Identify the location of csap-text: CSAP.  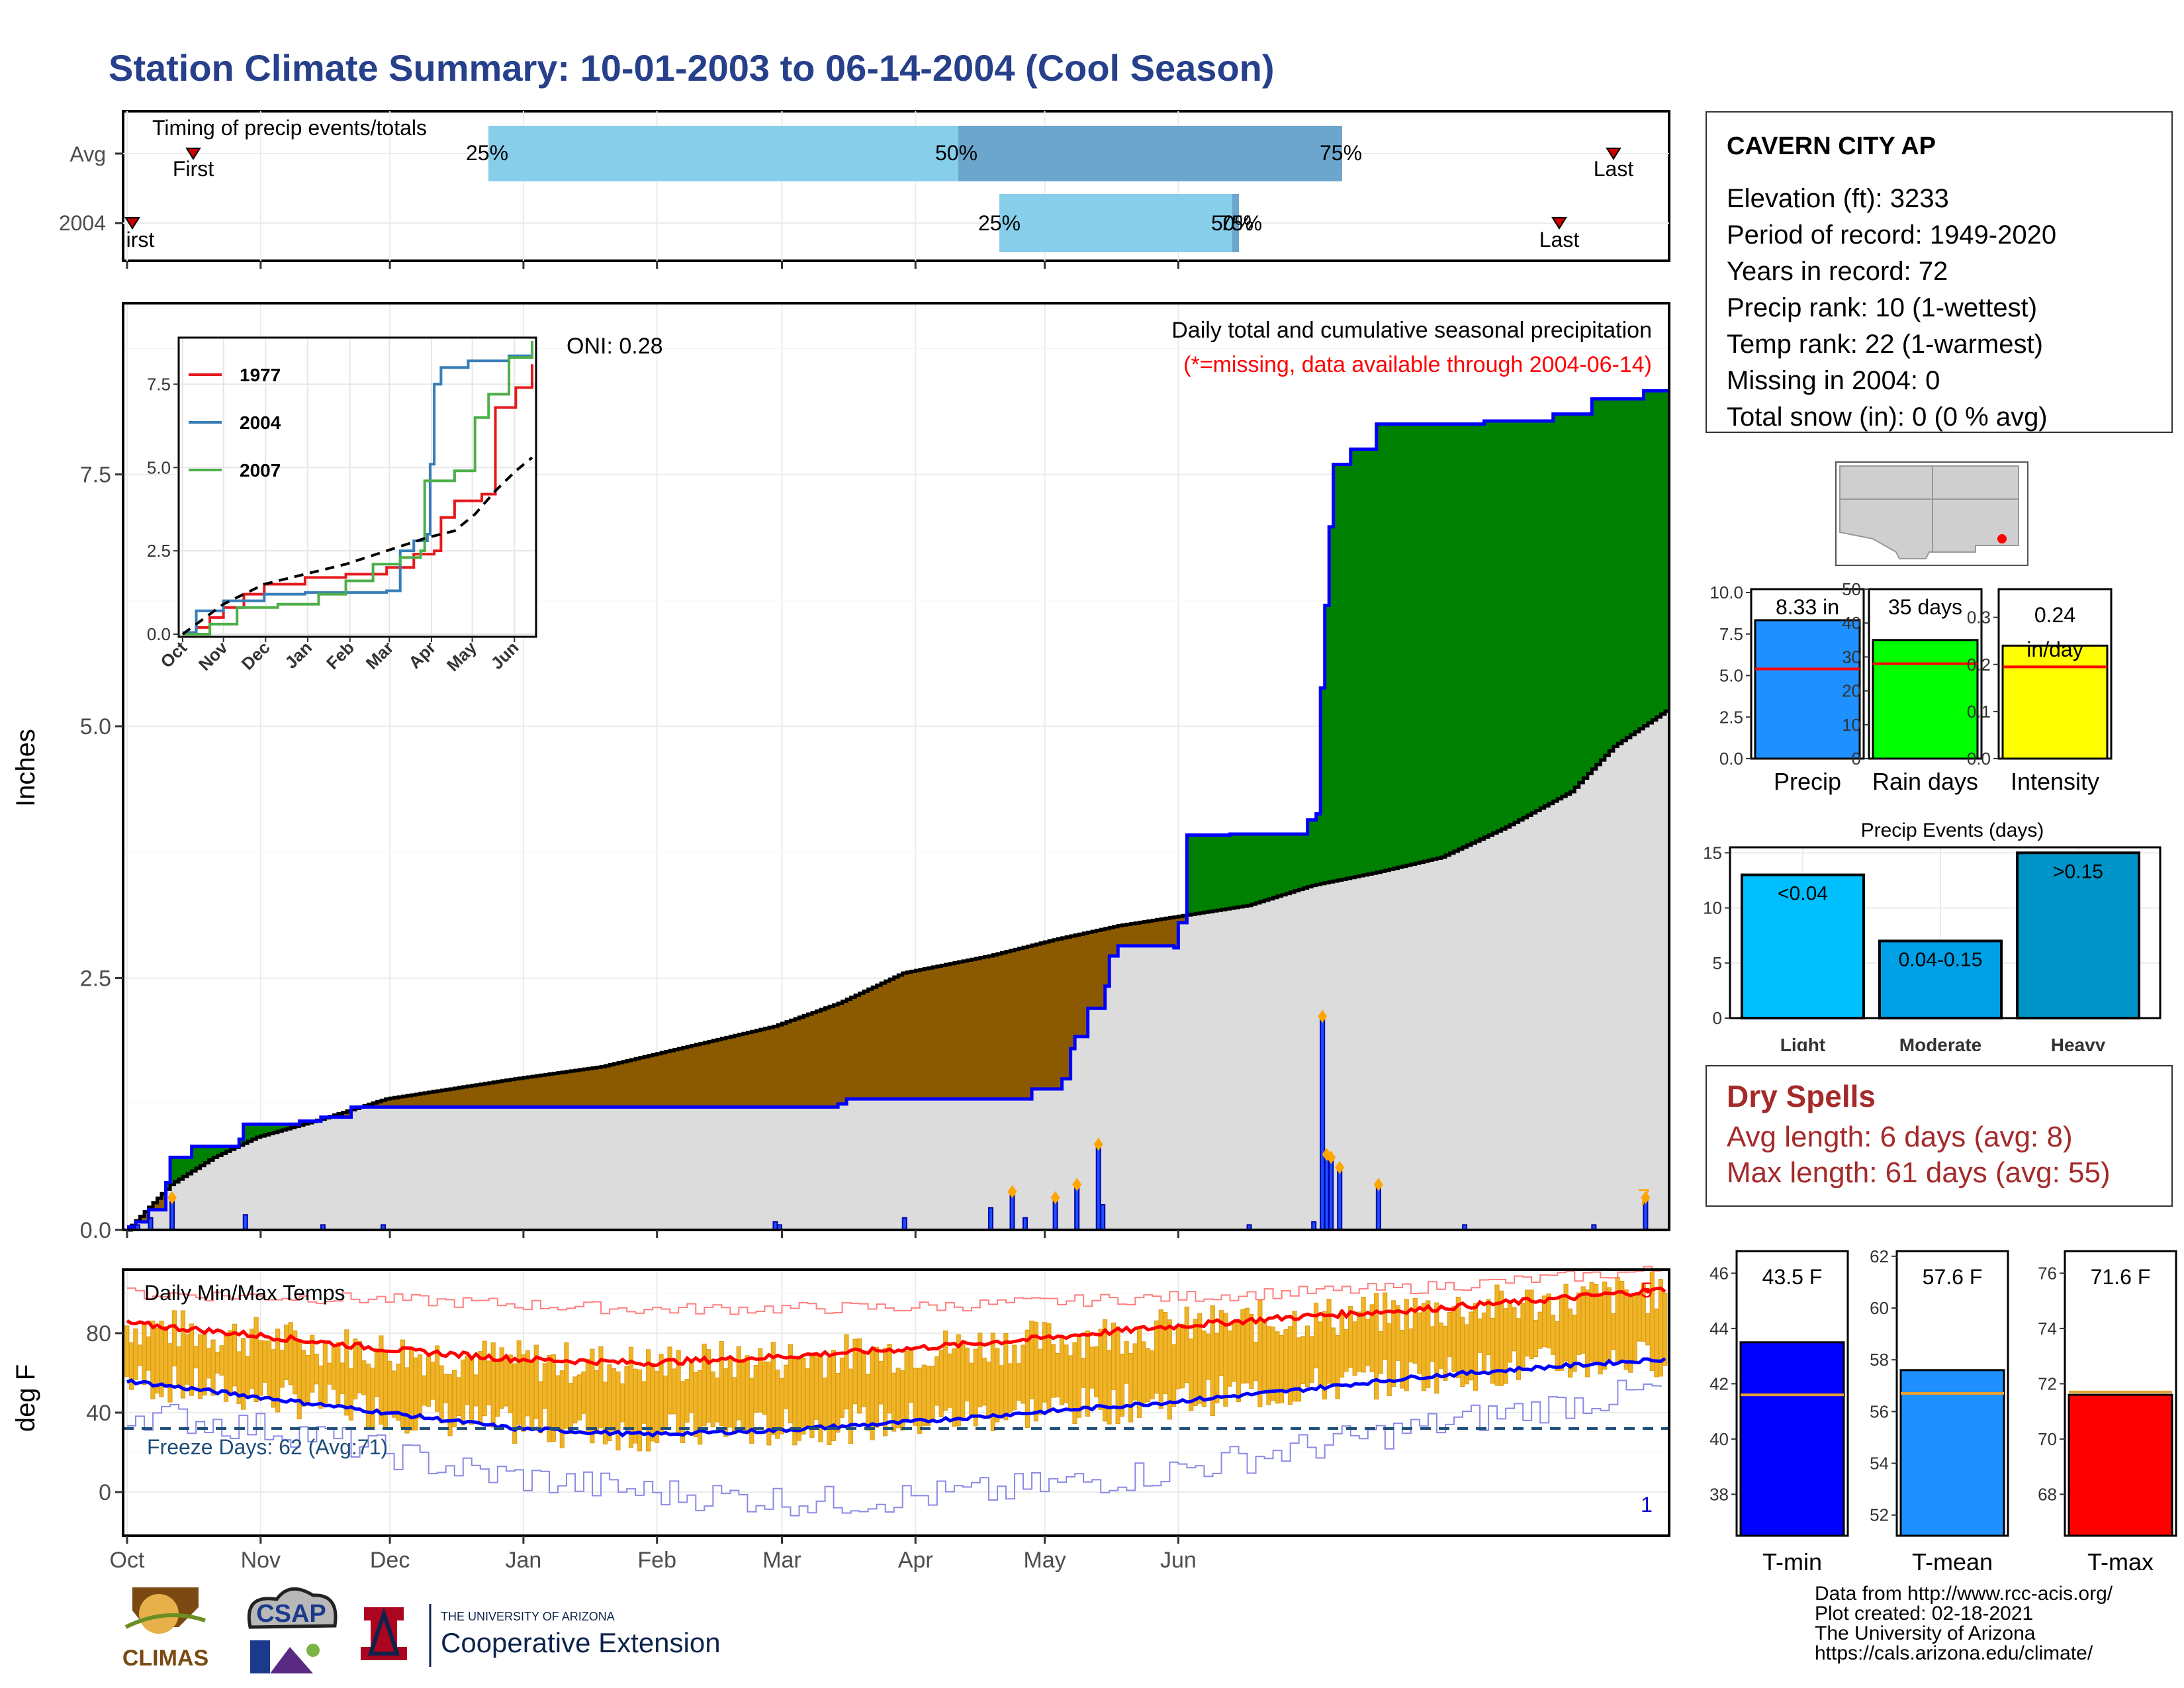
(291, 1614).